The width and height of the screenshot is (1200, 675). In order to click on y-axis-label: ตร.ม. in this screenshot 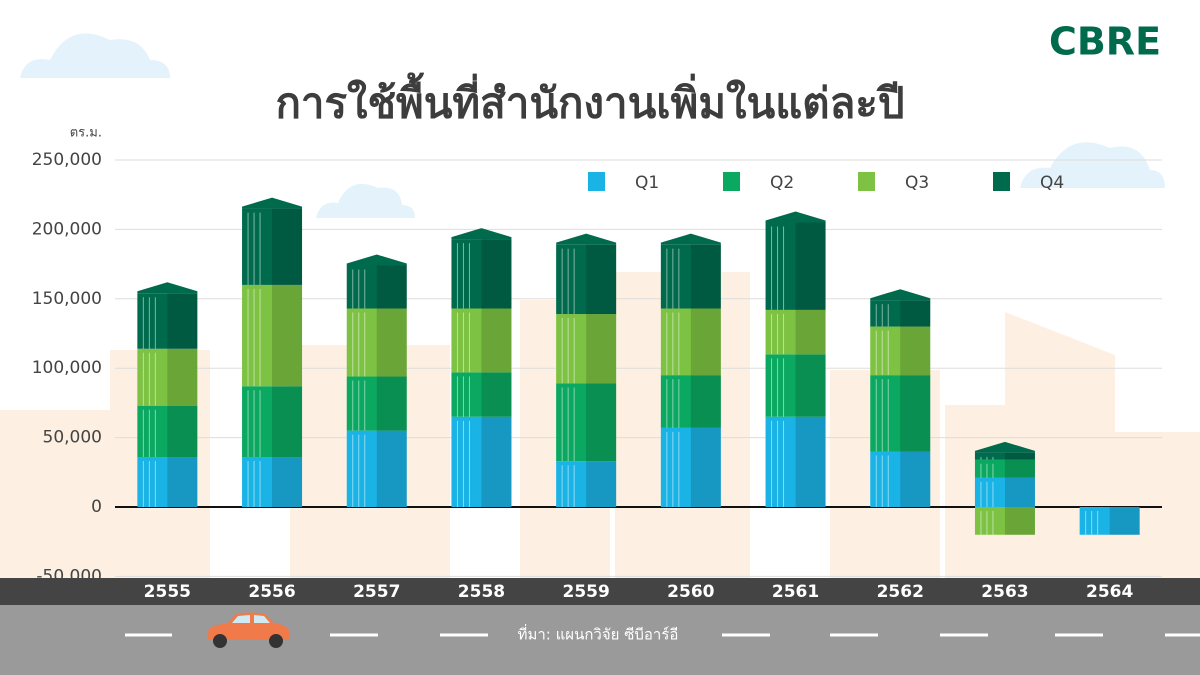, I will do `click(86, 133)`.